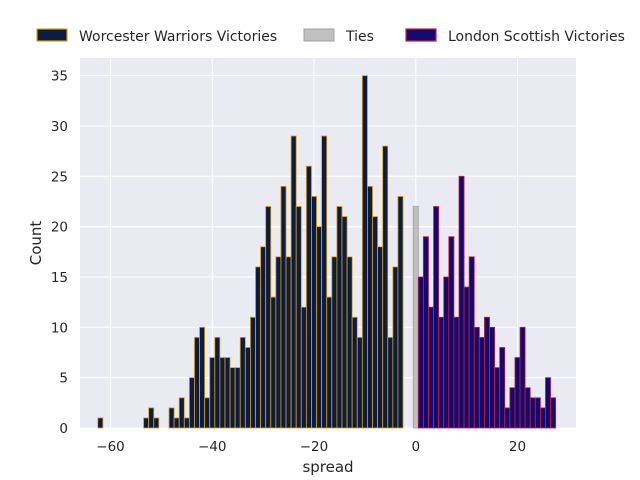 This screenshot has height=480, width=640. What do you see at coordinates (536, 37) in the screenshot?
I see `legend-label-london: London Scottish Victories` at bounding box center [536, 37].